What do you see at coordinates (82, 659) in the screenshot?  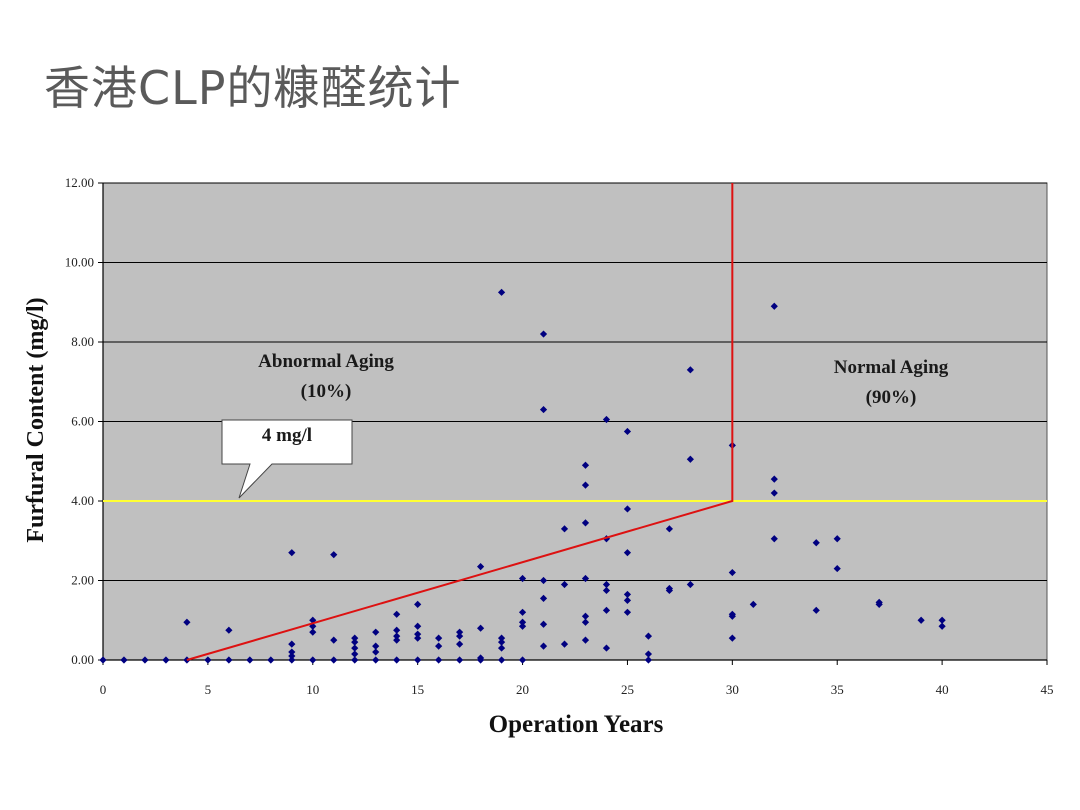 I see `y-tick-label: 0.00` at bounding box center [82, 659].